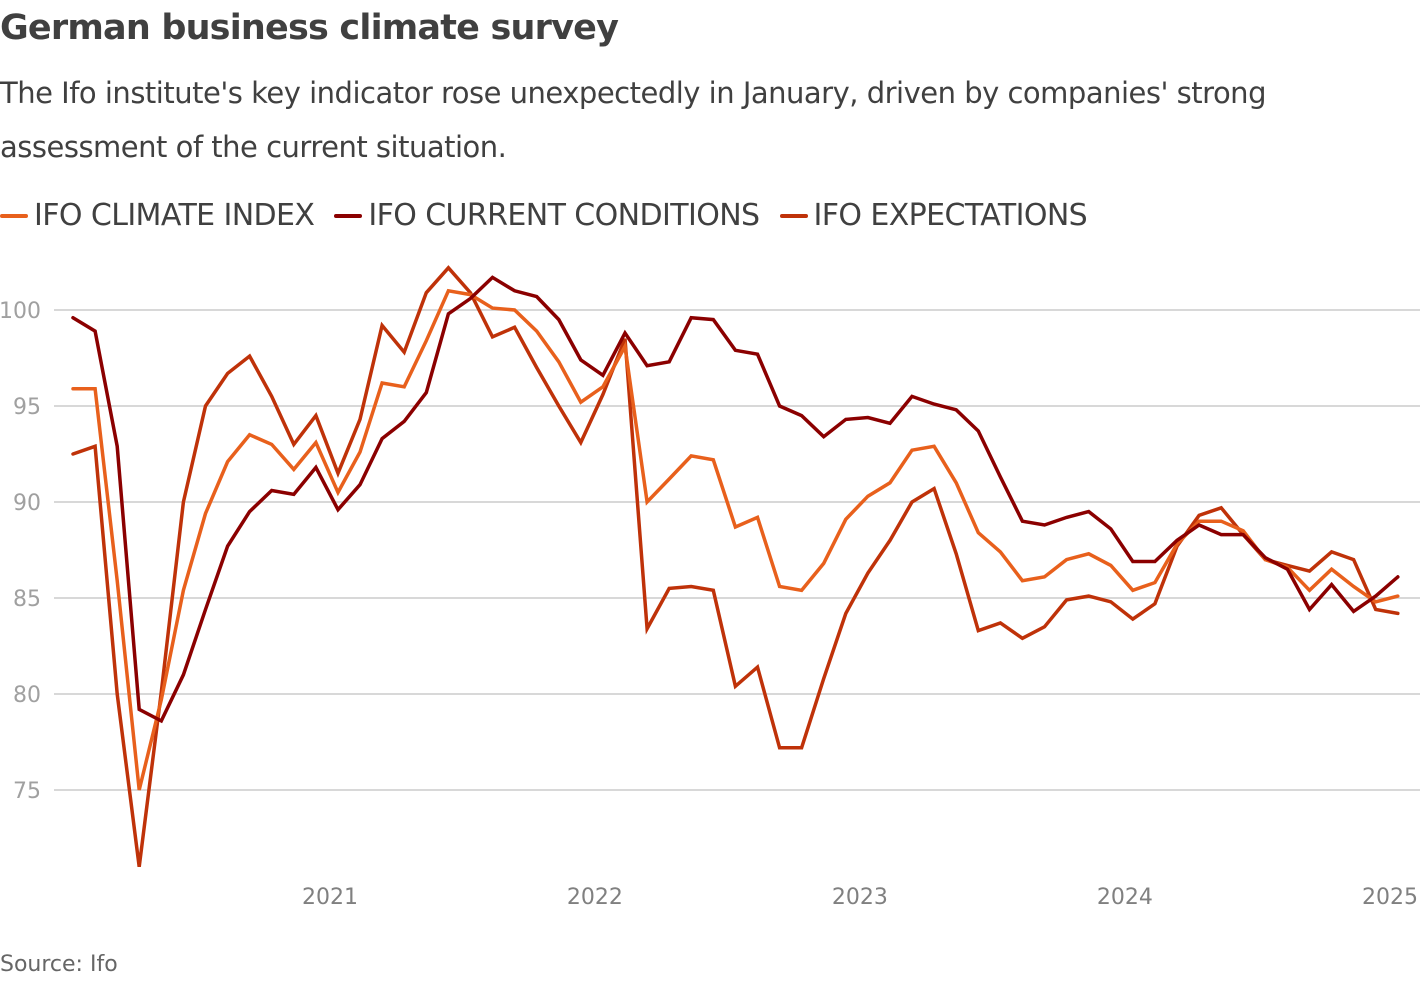 This screenshot has height=984, width=1420. I want to click on x-tick-label: 2023, so click(860, 897).